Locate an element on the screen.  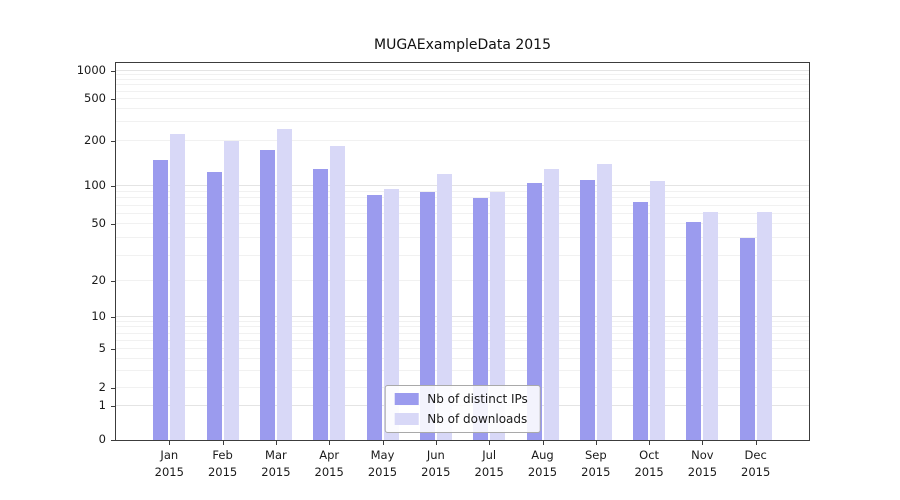
y-tick-label: 500 is located at coordinates (95, 98).